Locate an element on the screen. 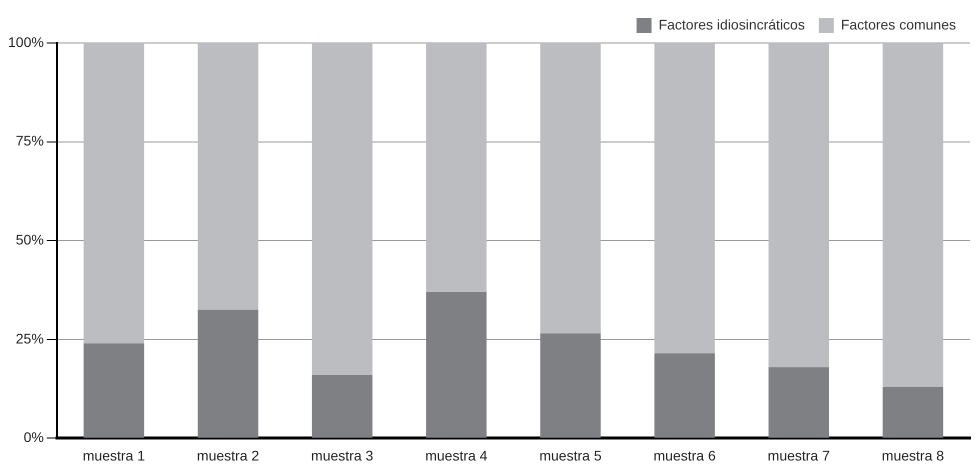 The image size is (976, 472). y-tick-label: 75% is located at coordinates (30, 140).